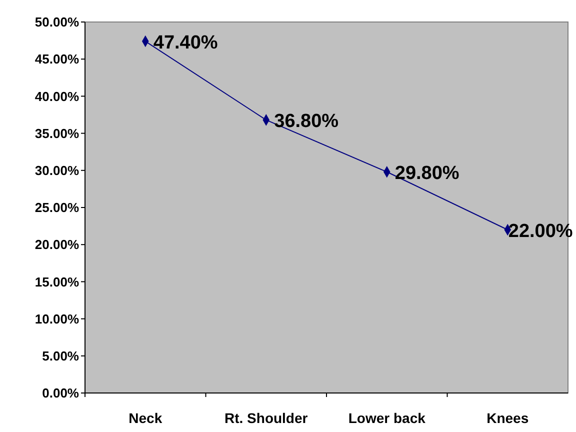 This screenshot has height=432, width=576. What do you see at coordinates (57, 170) in the screenshot?
I see `y-tick-label: 30.00%` at bounding box center [57, 170].